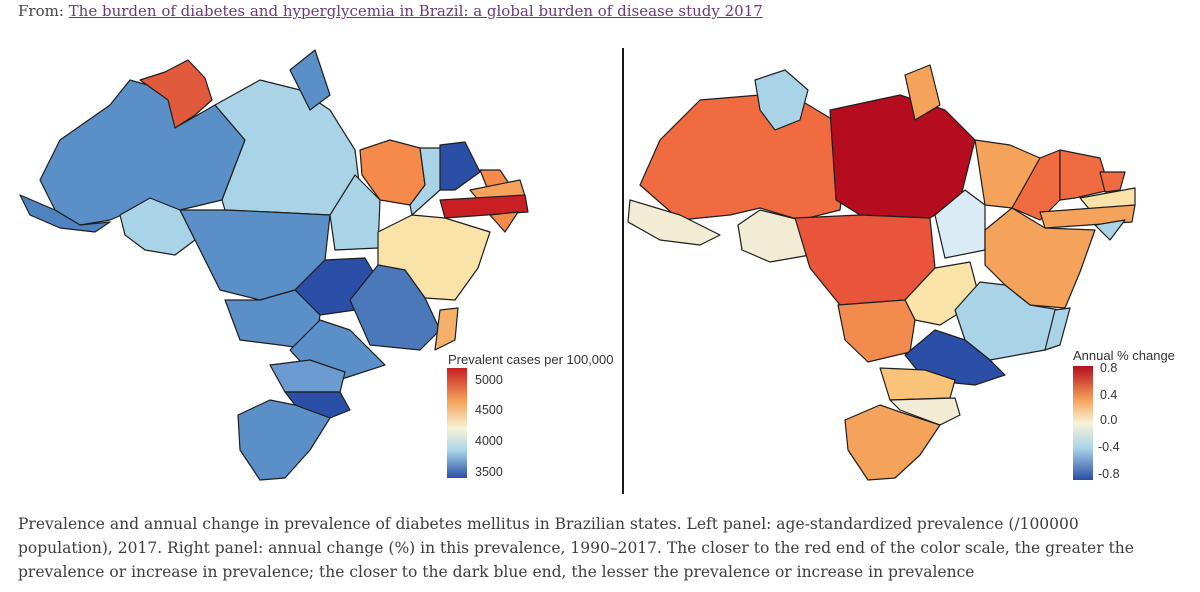  Describe the element at coordinates (745, 157) in the screenshot. I see `state-amazonas` at that location.